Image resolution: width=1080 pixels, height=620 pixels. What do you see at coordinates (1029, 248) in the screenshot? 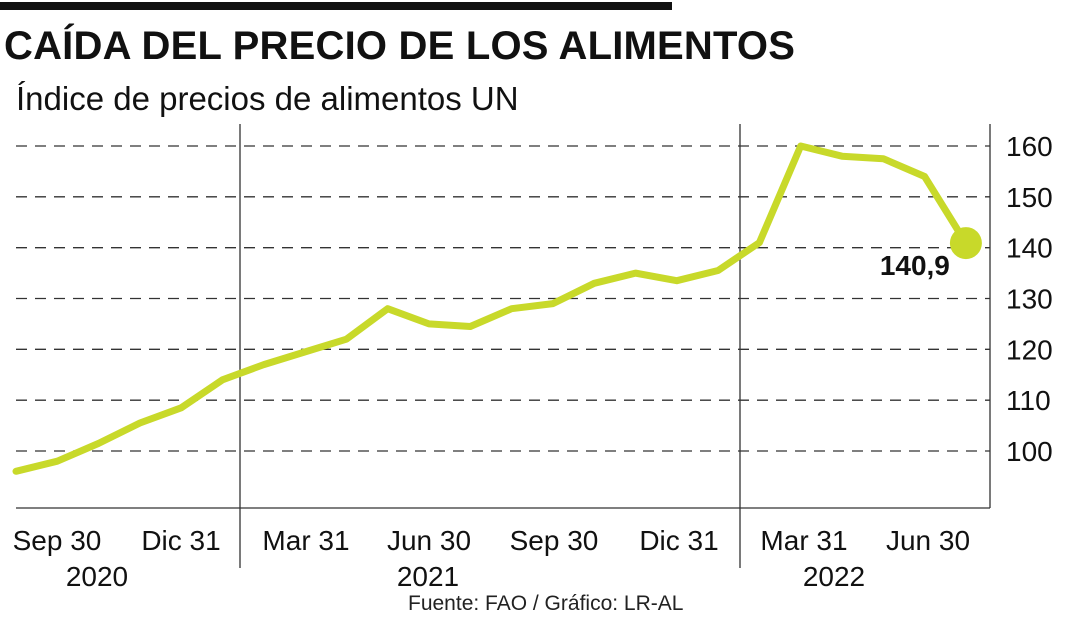
I see `y-tick-label: 140` at bounding box center [1029, 248].